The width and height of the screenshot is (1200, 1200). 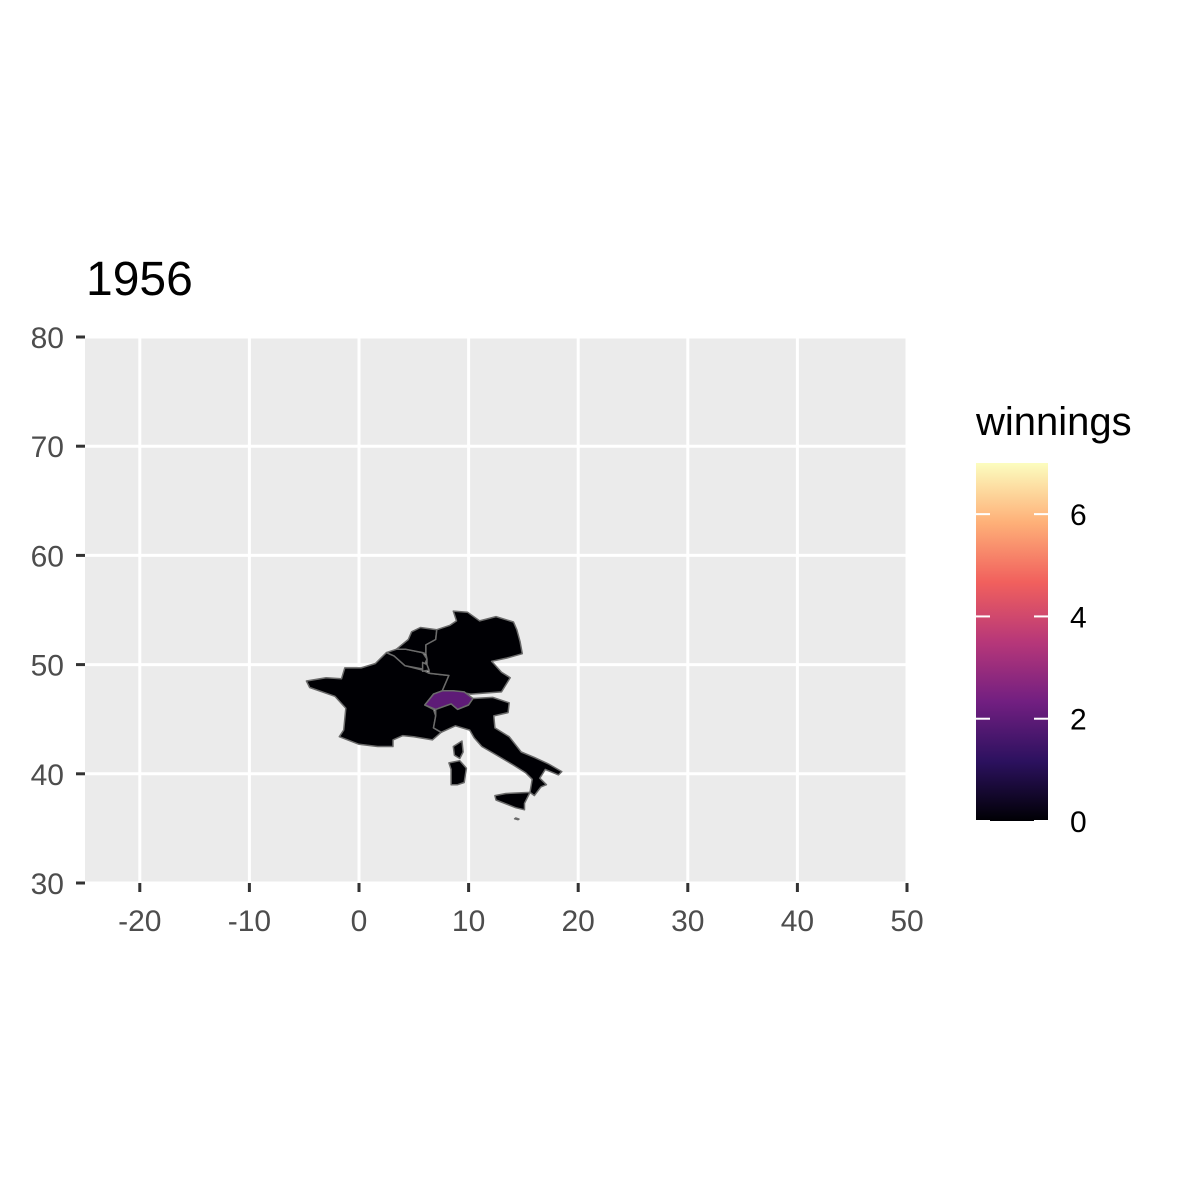 What do you see at coordinates (516, 819) in the screenshot?
I see `region-malta` at bounding box center [516, 819].